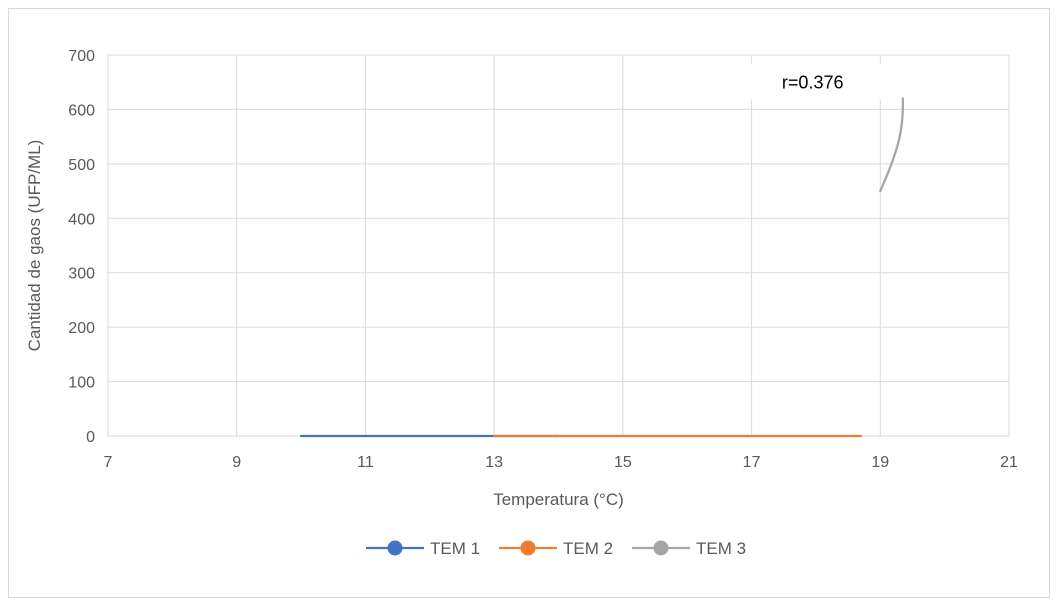  I want to click on x-tick-label: 11, so click(365, 462).